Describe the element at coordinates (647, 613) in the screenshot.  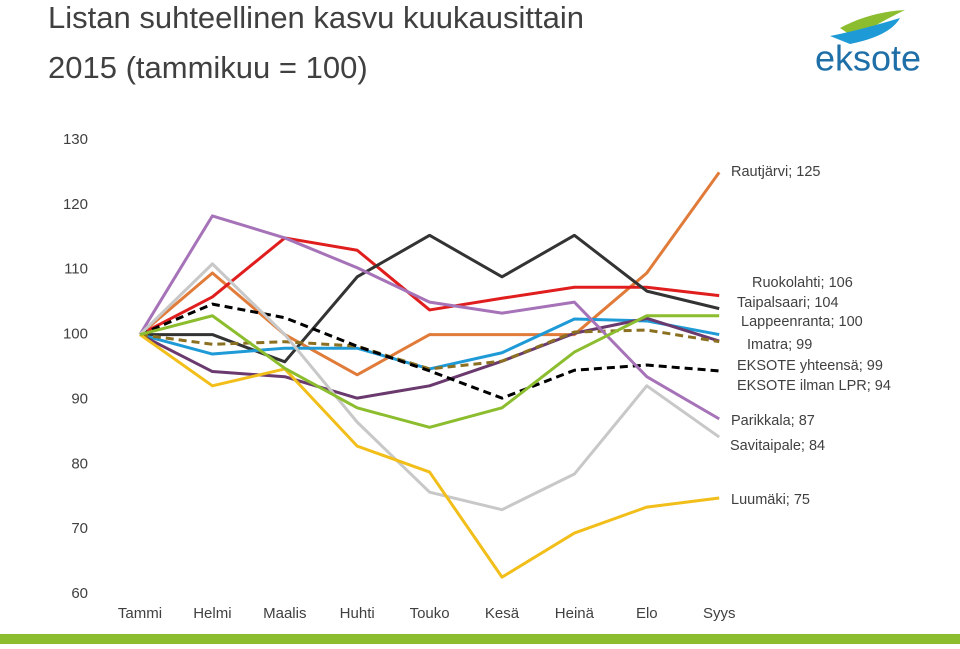
I see `x-tick-label: Elo` at that location.